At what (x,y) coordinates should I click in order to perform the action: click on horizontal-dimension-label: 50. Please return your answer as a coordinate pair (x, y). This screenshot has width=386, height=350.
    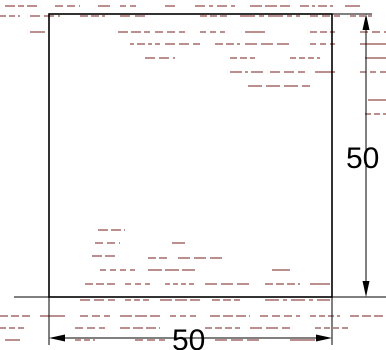
    Looking at the image, I should click on (188, 337).